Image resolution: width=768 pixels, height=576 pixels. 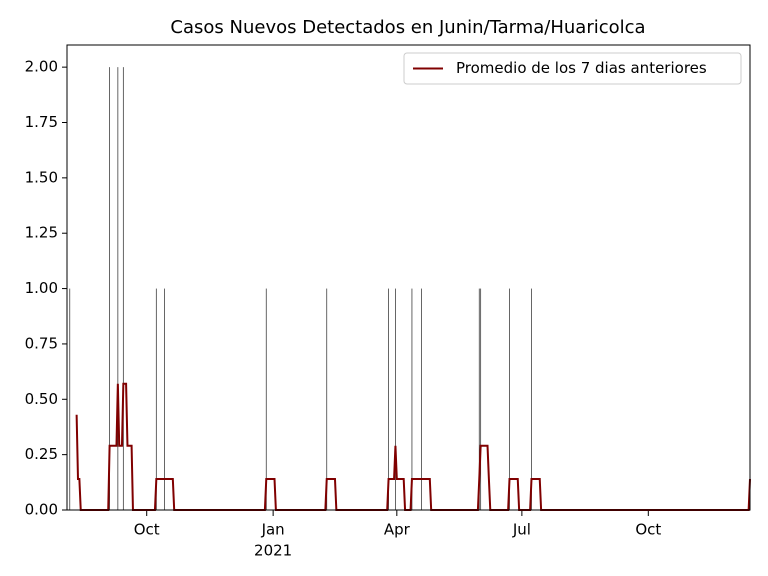 I want to click on y-tick-label: 0.50, so click(x=41, y=399).